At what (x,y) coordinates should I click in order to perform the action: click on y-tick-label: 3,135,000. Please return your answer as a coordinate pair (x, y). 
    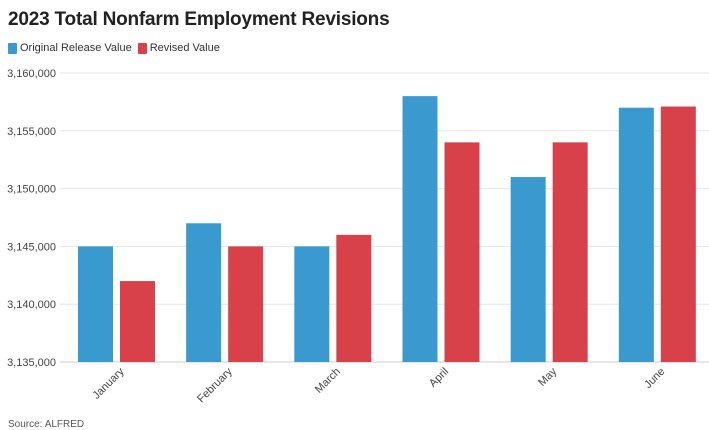
    Looking at the image, I should click on (31, 363).